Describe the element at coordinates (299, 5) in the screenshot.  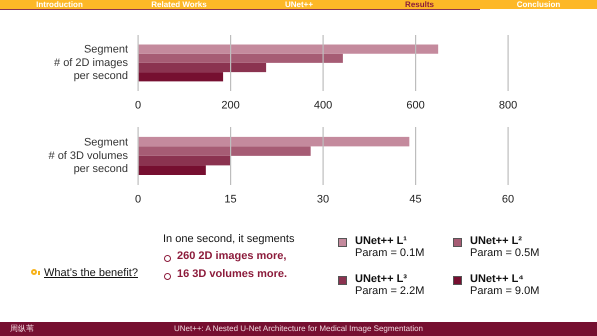
I see `text: UNet++` at that location.